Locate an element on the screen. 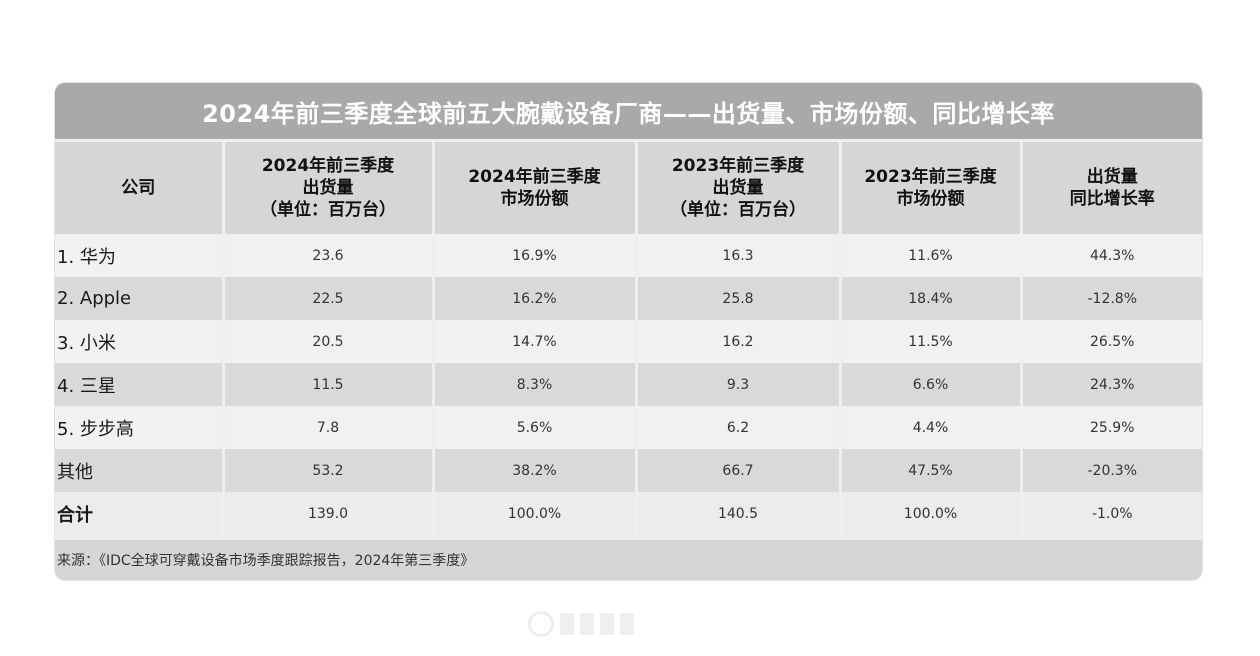 The image size is (1260, 656). cell-2024-share: 16.2% is located at coordinates (535, 298).